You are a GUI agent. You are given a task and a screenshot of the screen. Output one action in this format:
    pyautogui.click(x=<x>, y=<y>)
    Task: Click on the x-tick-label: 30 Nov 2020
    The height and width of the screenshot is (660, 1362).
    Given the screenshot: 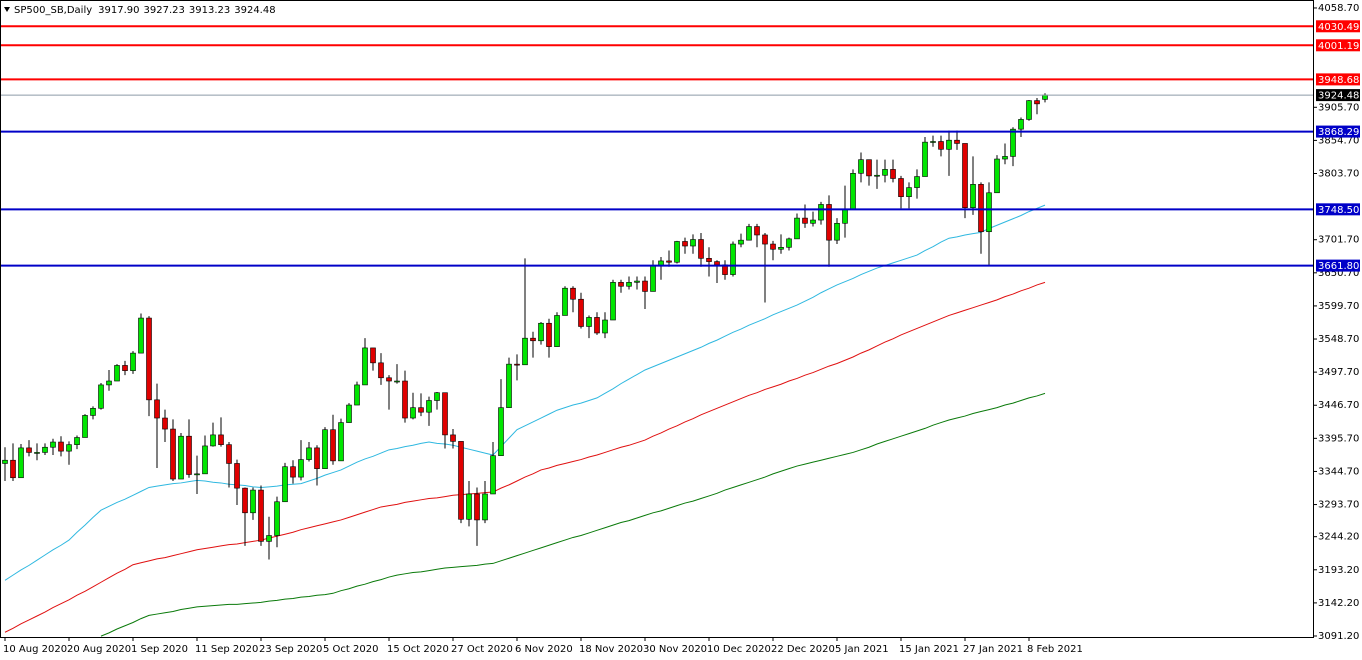 What is the action you would take?
    pyautogui.click(x=675, y=649)
    